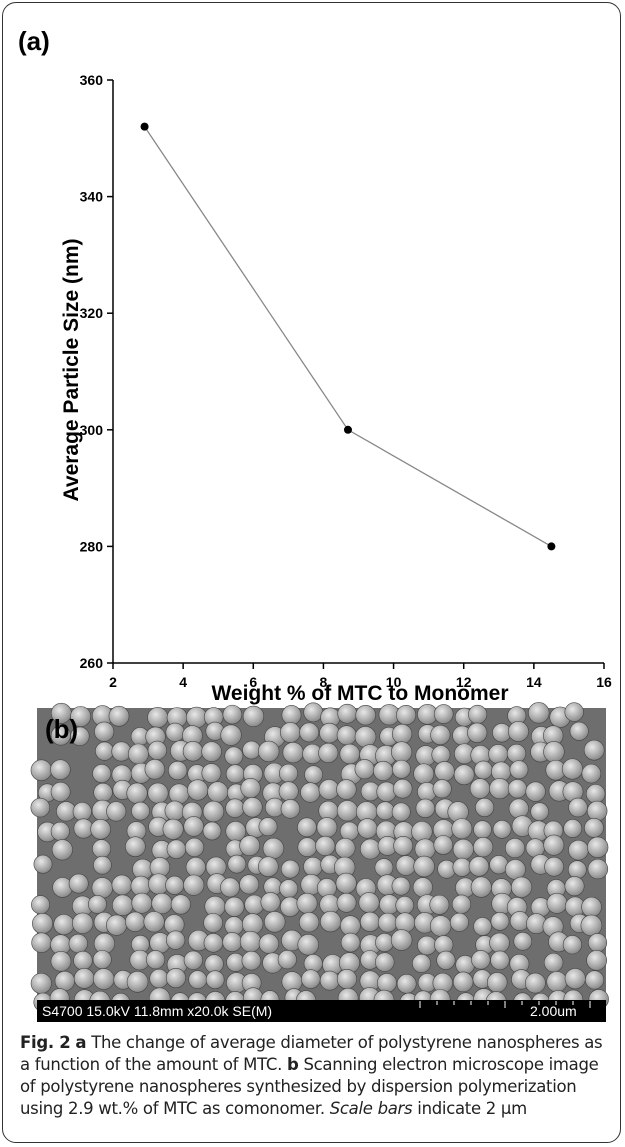 This screenshot has width=625, height=1147. I want to click on caption-b: b, so click(293, 1064).